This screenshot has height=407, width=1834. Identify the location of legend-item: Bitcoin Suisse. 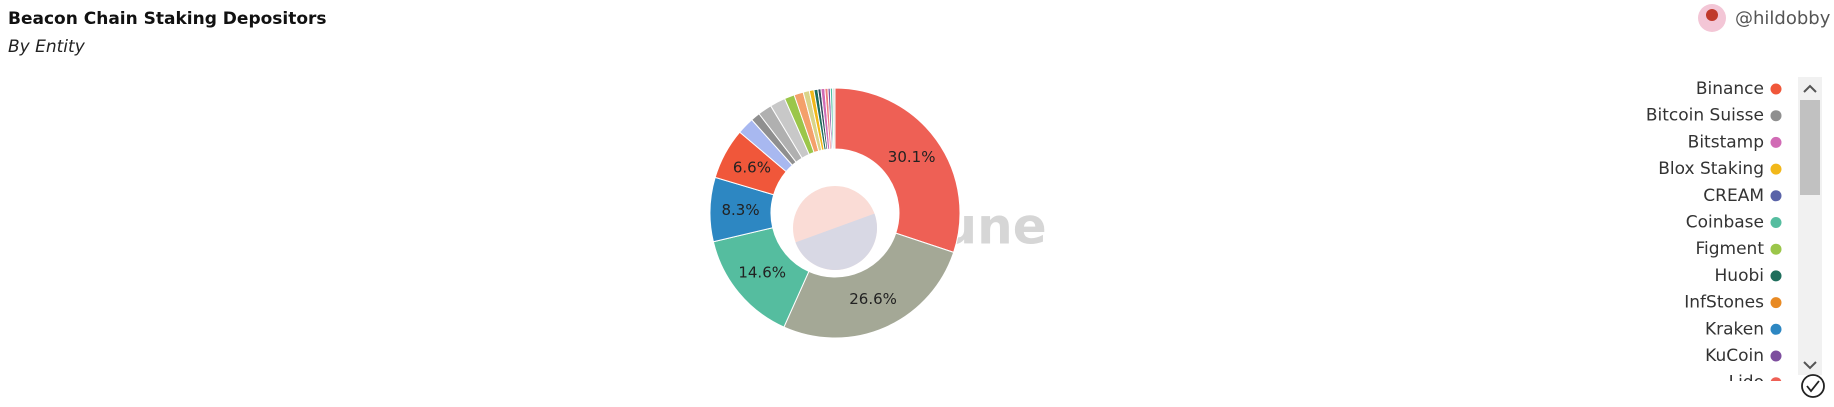
(1714, 116).